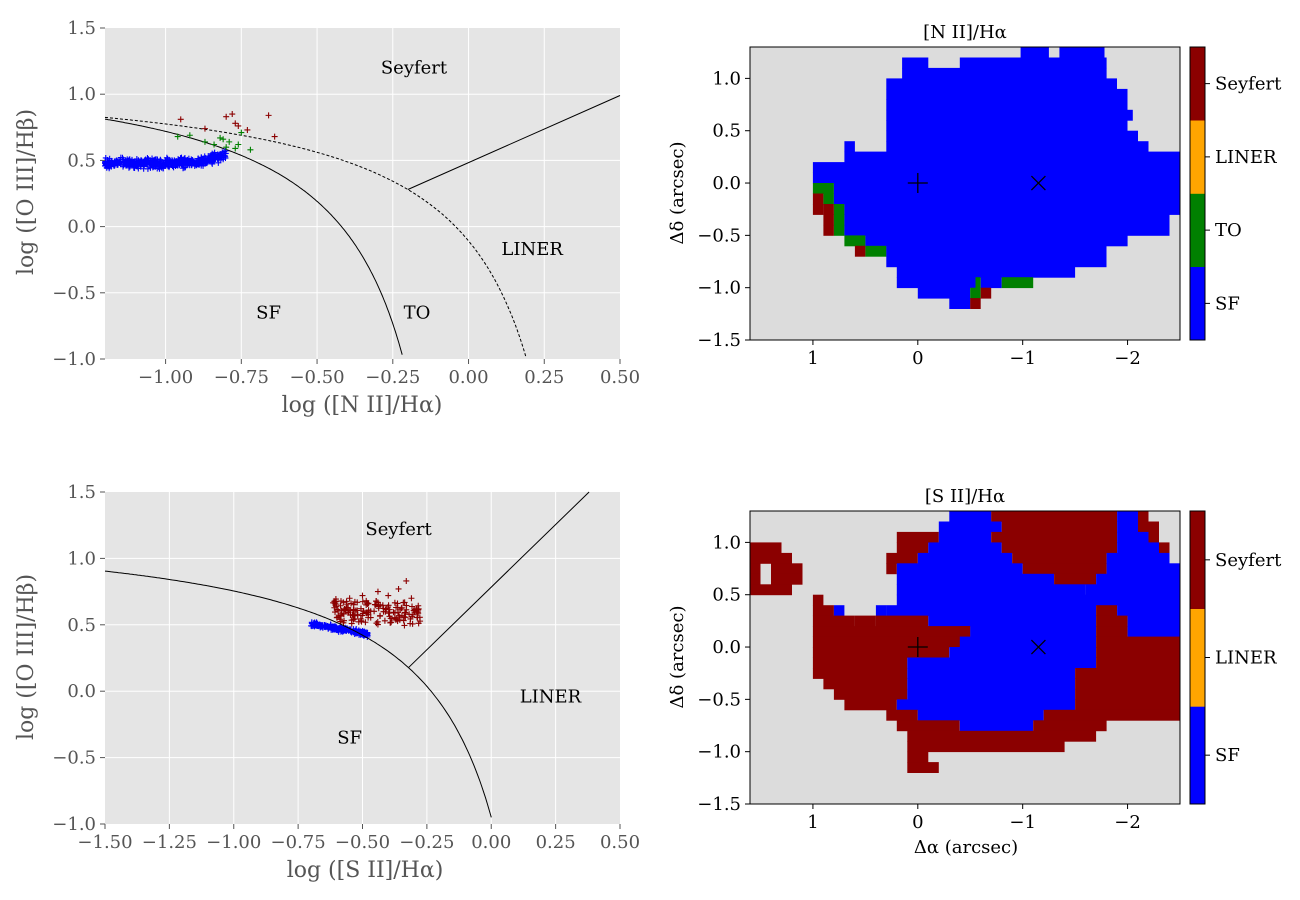  Describe the element at coordinates (365, 870) in the screenshot. I see `sii-x-axis-label: log ([S II]/Hα)` at that location.